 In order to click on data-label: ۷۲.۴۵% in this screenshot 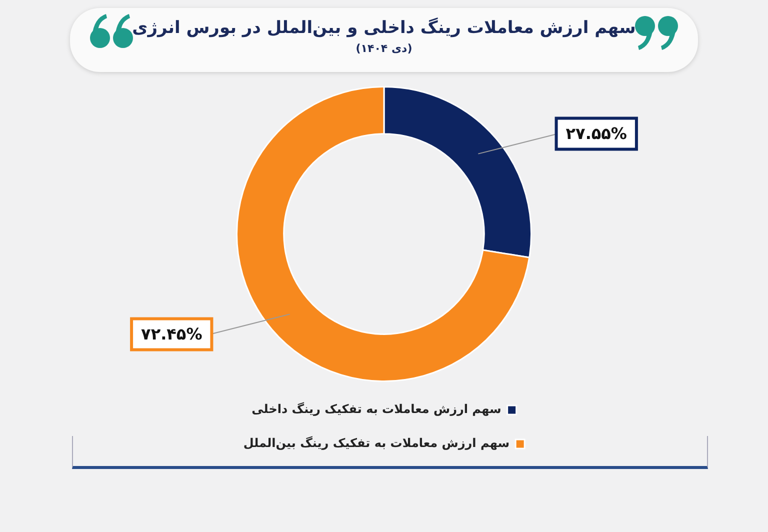, I will do `click(171, 334)`.